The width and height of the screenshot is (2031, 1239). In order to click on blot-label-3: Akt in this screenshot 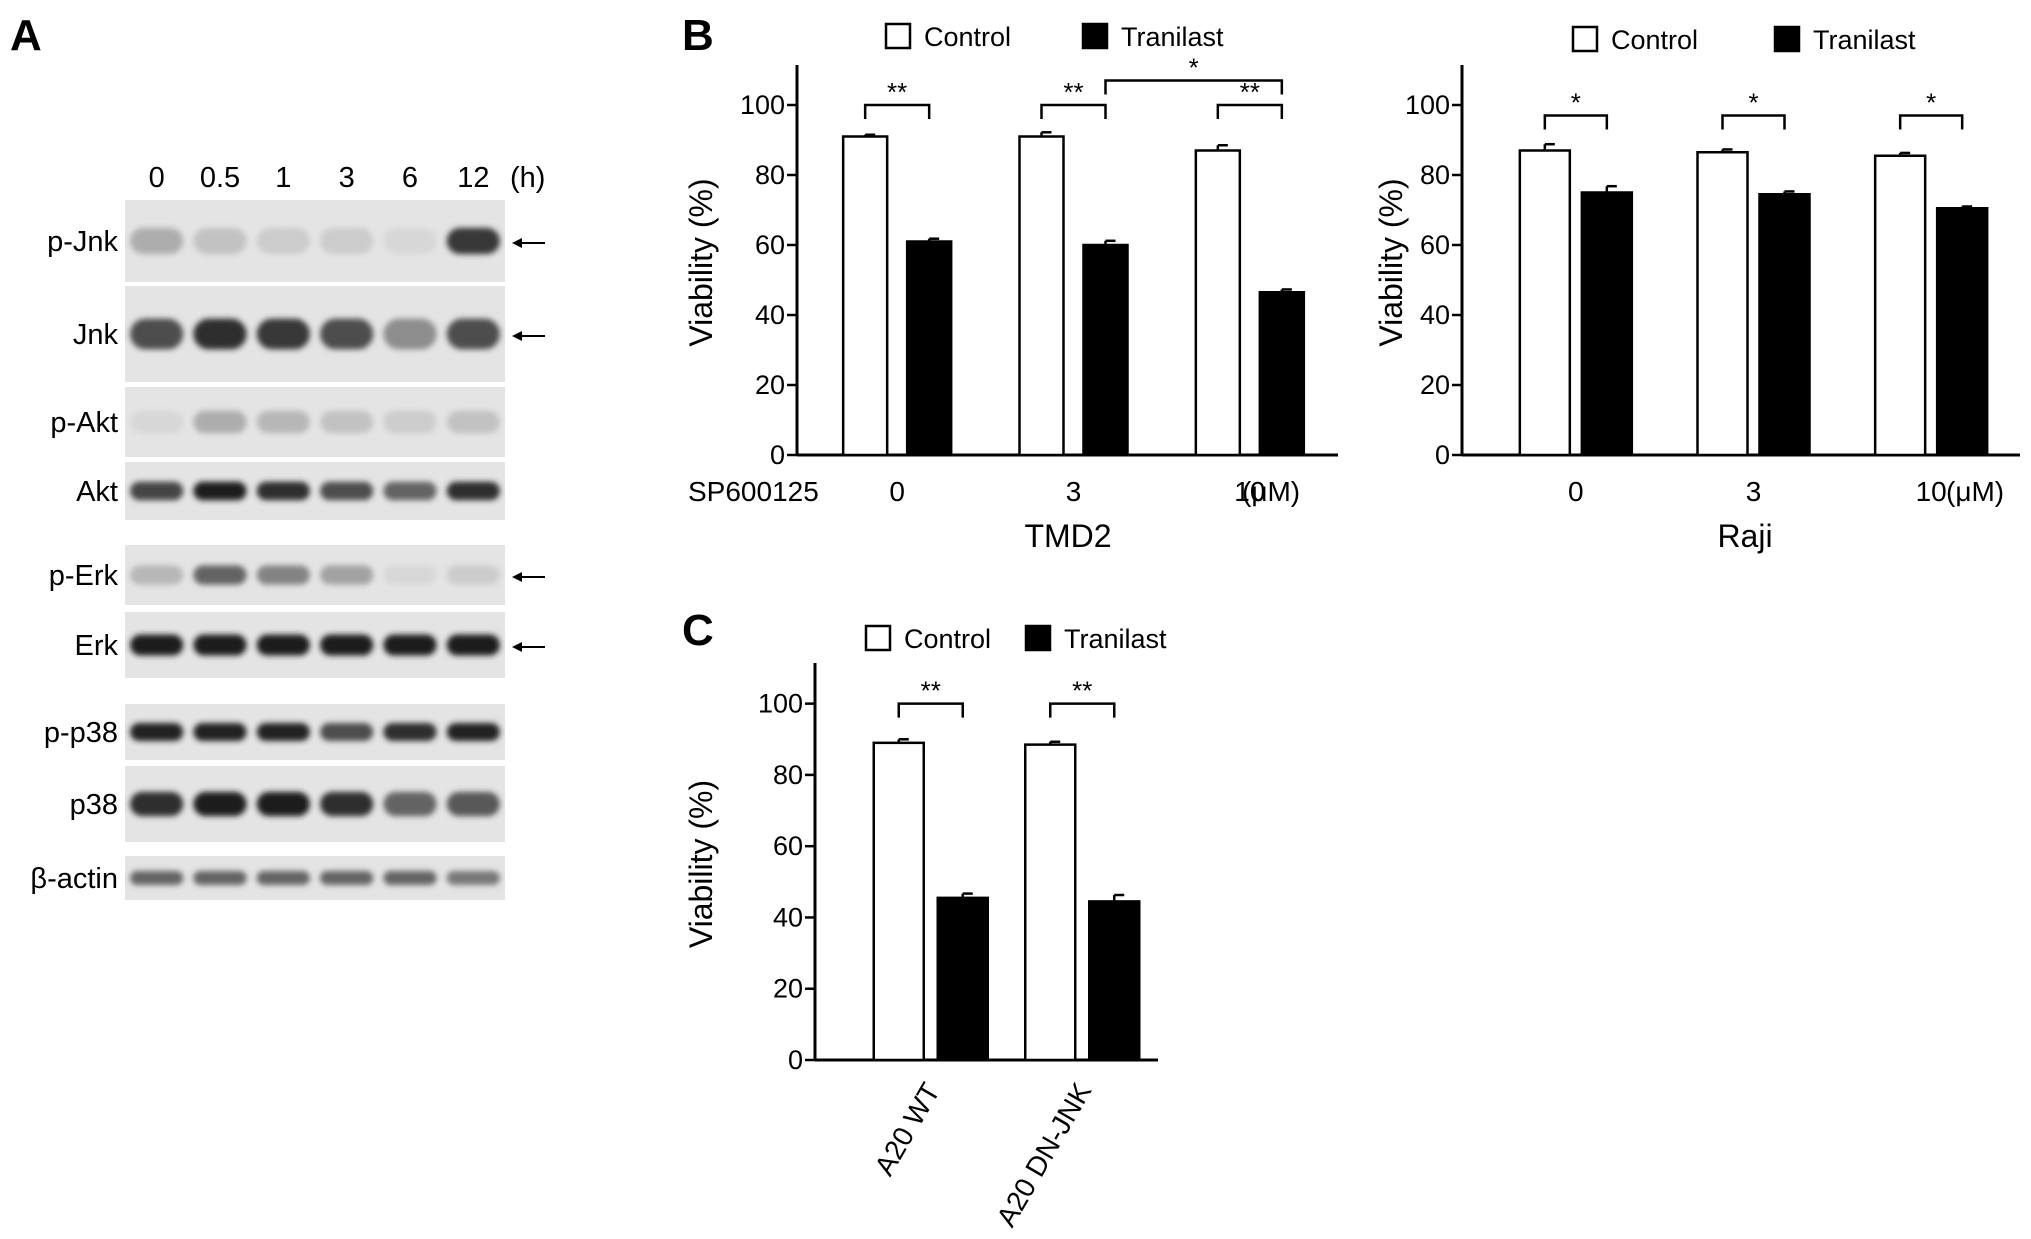, I will do `click(97, 492)`.